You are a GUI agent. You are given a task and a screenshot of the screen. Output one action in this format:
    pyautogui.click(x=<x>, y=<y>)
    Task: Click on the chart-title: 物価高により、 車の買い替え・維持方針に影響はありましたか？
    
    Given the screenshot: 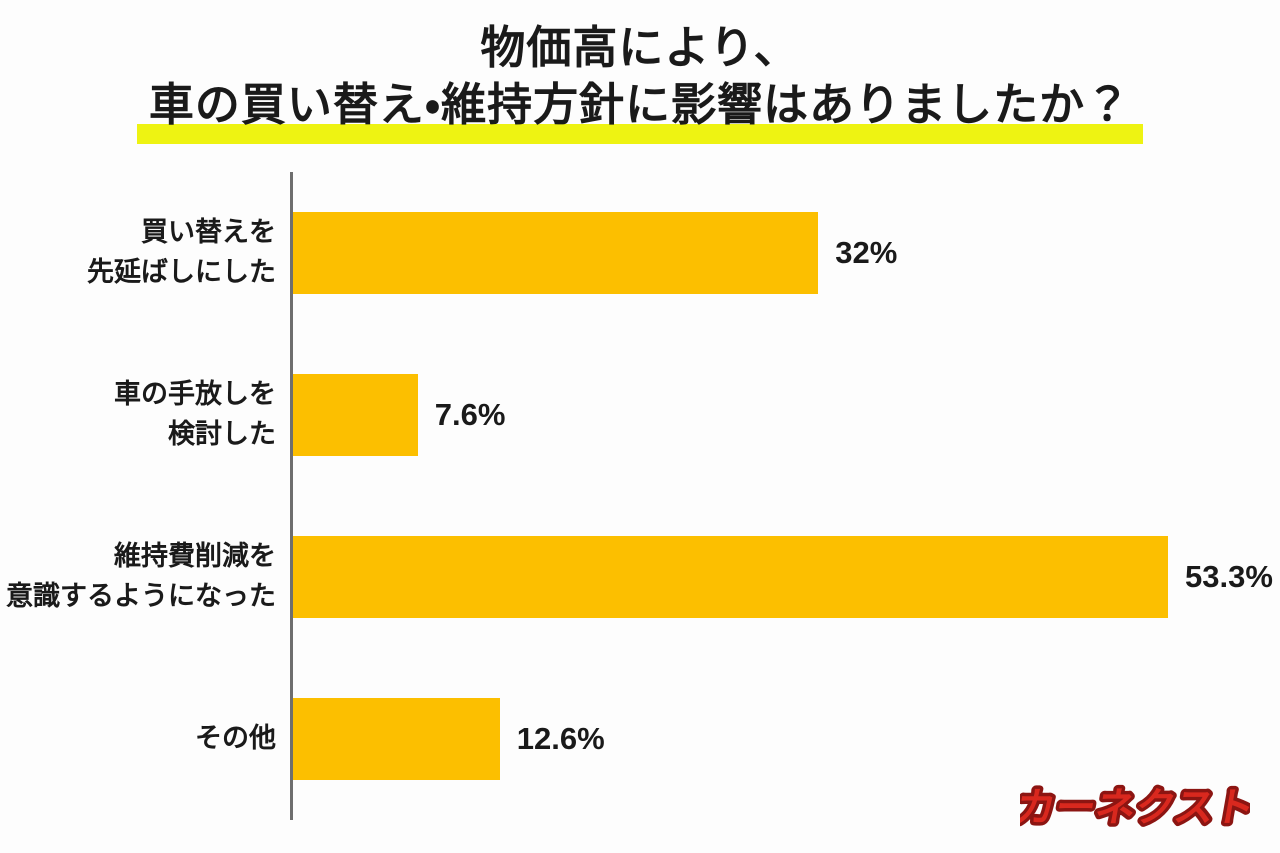 What is the action you would take?
    pyautogui.click(x=640, y=82)
    